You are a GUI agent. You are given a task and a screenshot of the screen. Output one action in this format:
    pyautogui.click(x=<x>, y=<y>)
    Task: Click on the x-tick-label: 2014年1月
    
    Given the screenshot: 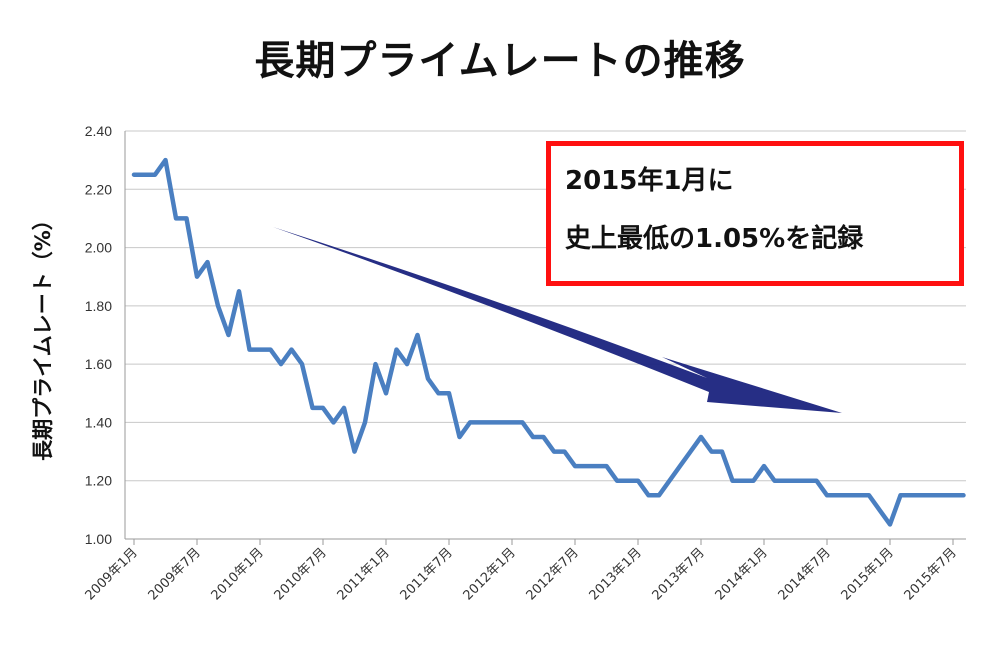 What is the action you would take?
    pyautogui.click(x=742, y=574)
    